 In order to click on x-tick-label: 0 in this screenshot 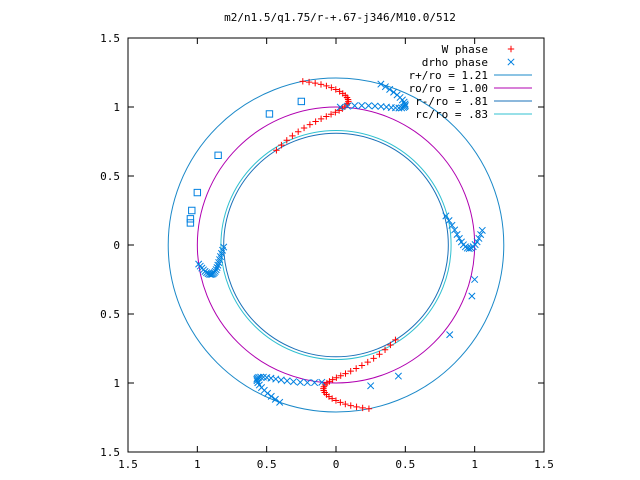, I will do `click(336, 464)`.